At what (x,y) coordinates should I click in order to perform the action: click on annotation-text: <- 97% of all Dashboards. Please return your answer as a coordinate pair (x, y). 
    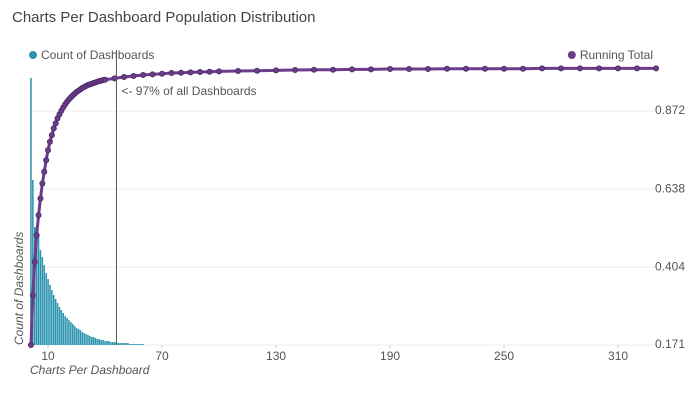
    Looking at the image, I should click on (188, 91).